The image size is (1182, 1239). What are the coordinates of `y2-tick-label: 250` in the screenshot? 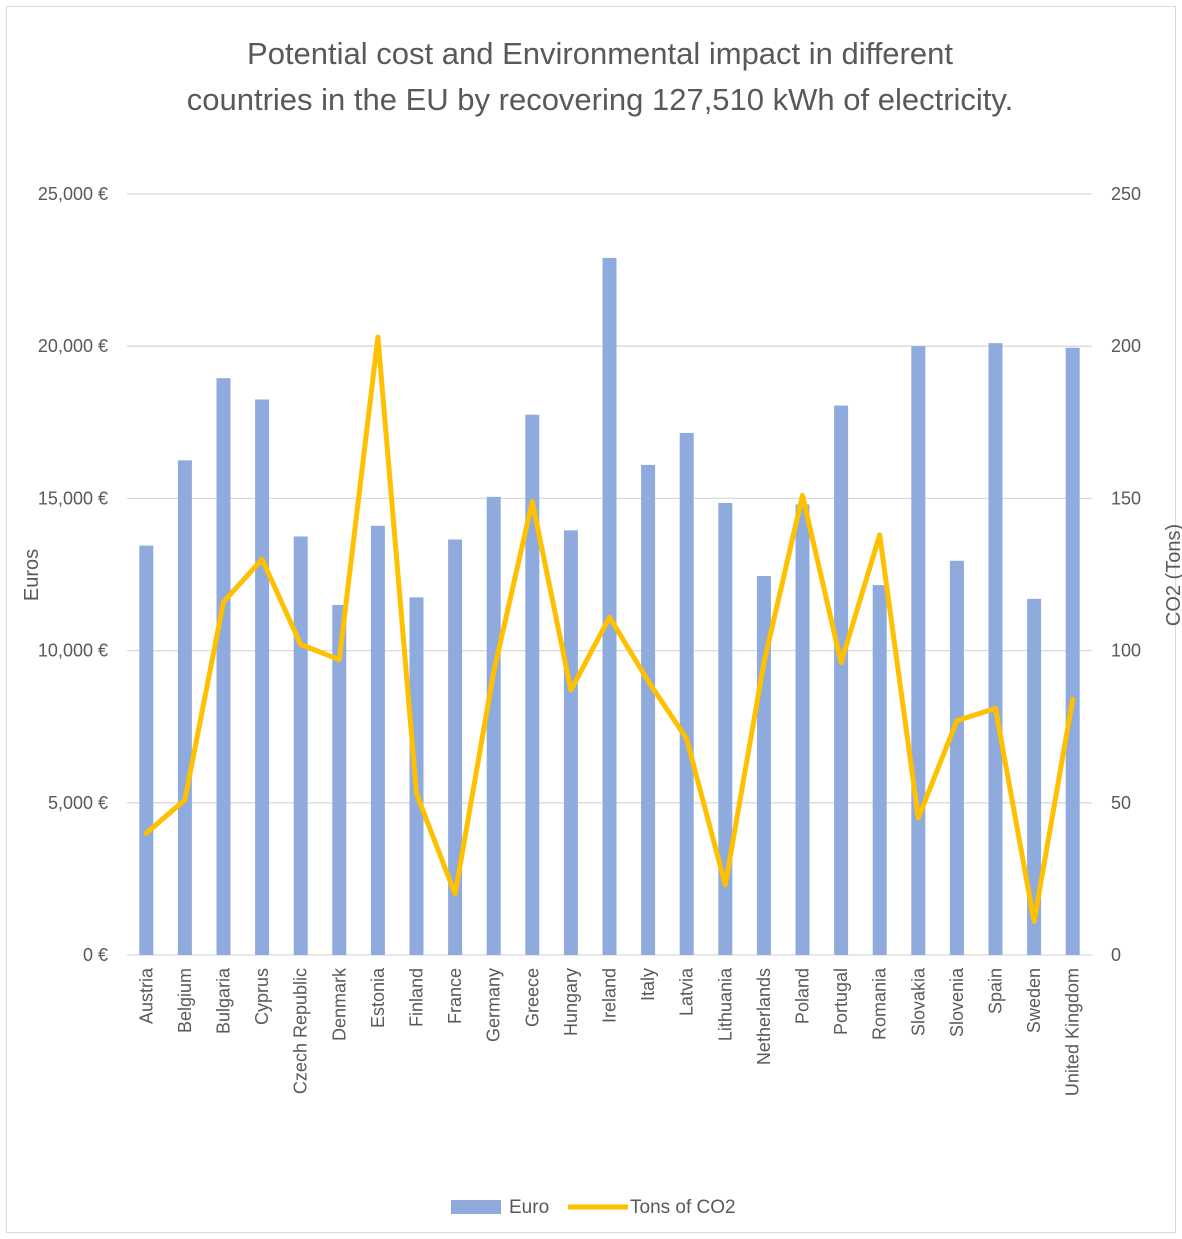 It's located at (1126, 194).